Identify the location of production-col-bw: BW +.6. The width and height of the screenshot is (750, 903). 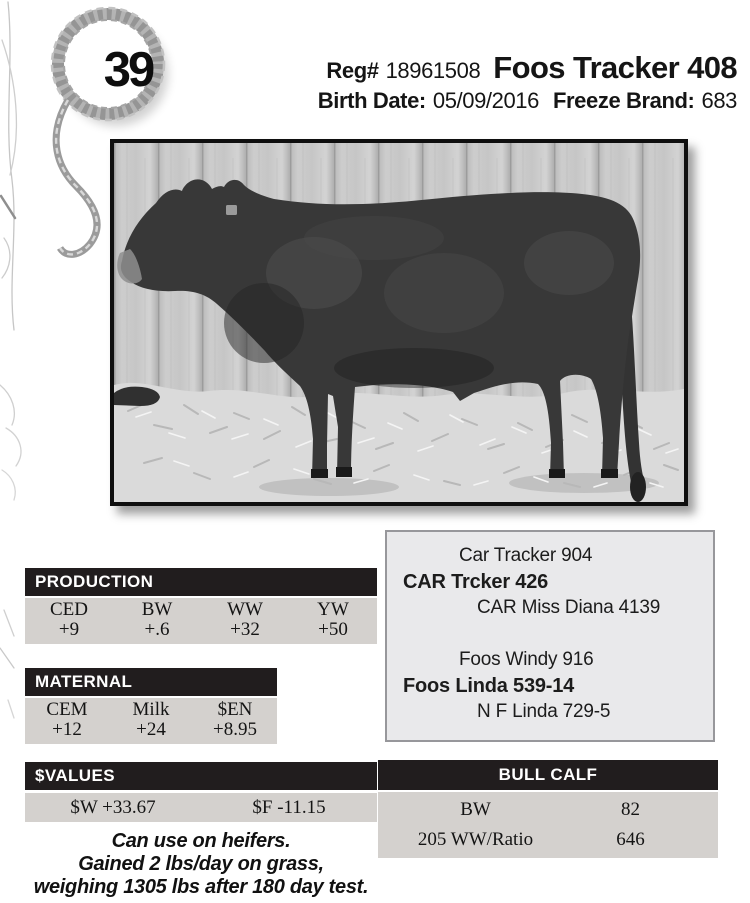
(157, 621).